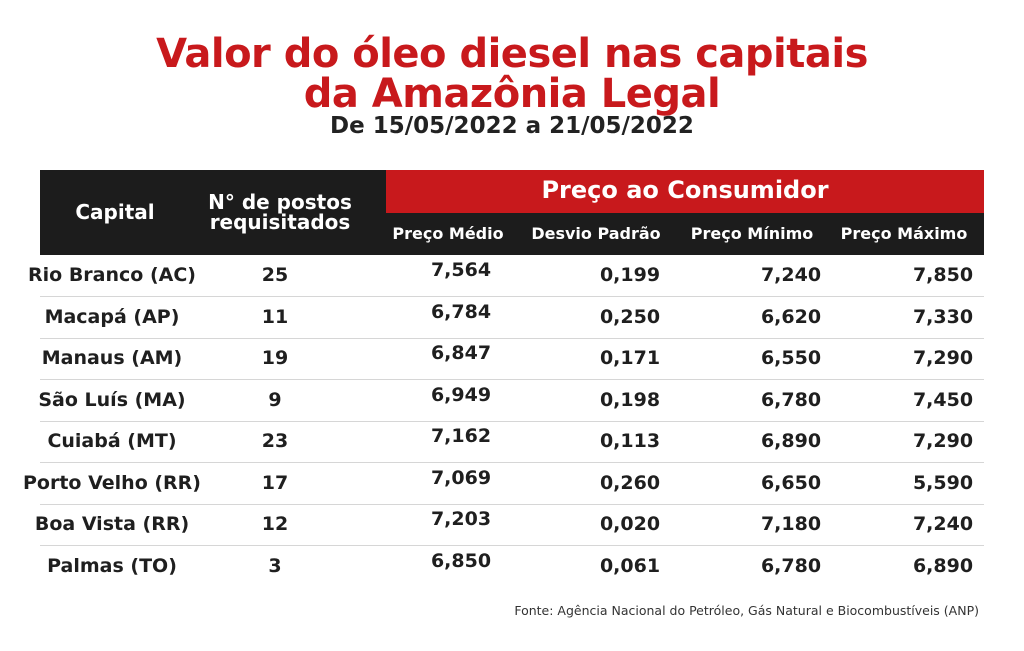 The height and width of the screenshot is (651, 1024). What do you see at coordinates (630, 316) in the screenshot?
I see `cell-desvio: 0,250` at bounding box center [630, 316].